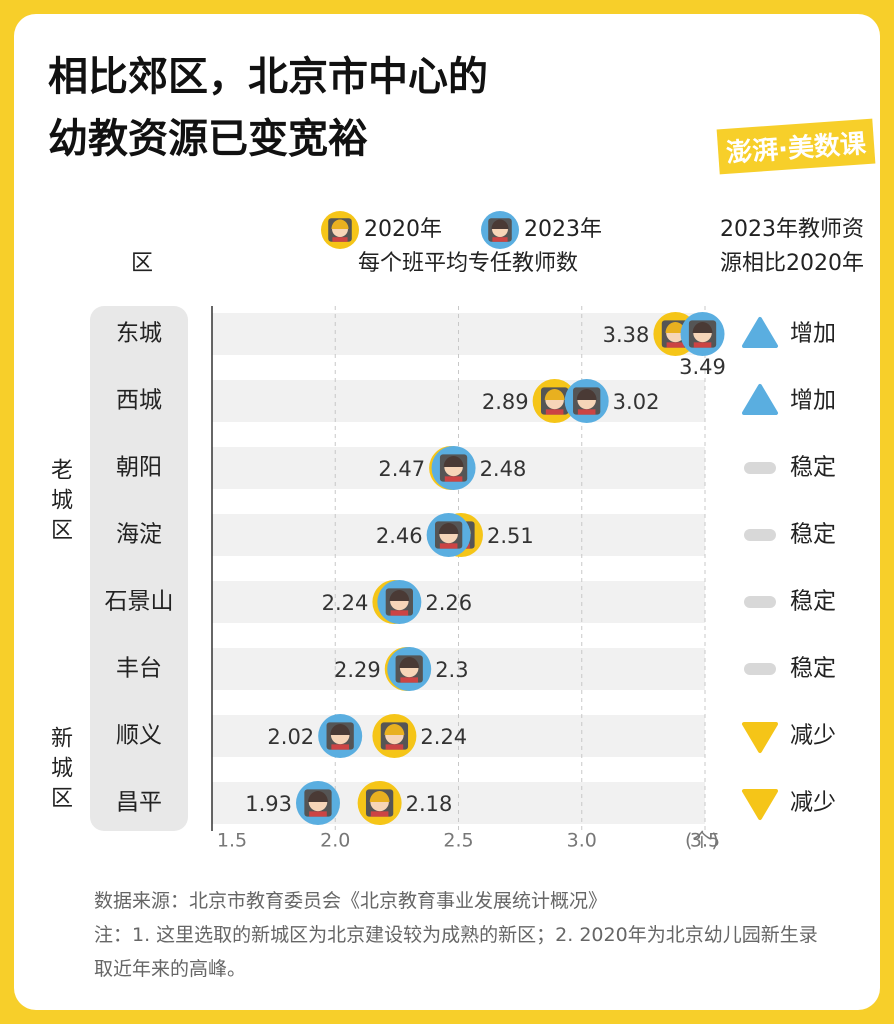  Describe the element at coordinates (792, 229) in the screenshot. I see `trend-header: 2023年教师资` at that location.